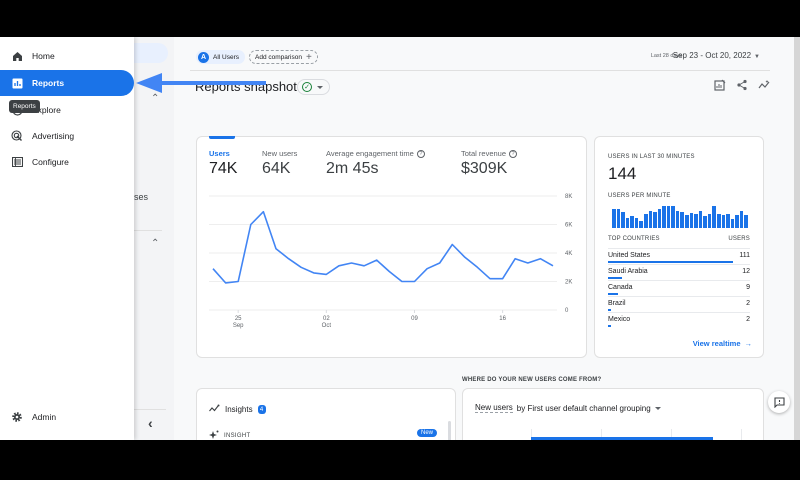 This screenshot has width=800, height=480. Describe the element at coordinates (568, 254) in the screenshot. I see `svg-text: 4K` at that location.